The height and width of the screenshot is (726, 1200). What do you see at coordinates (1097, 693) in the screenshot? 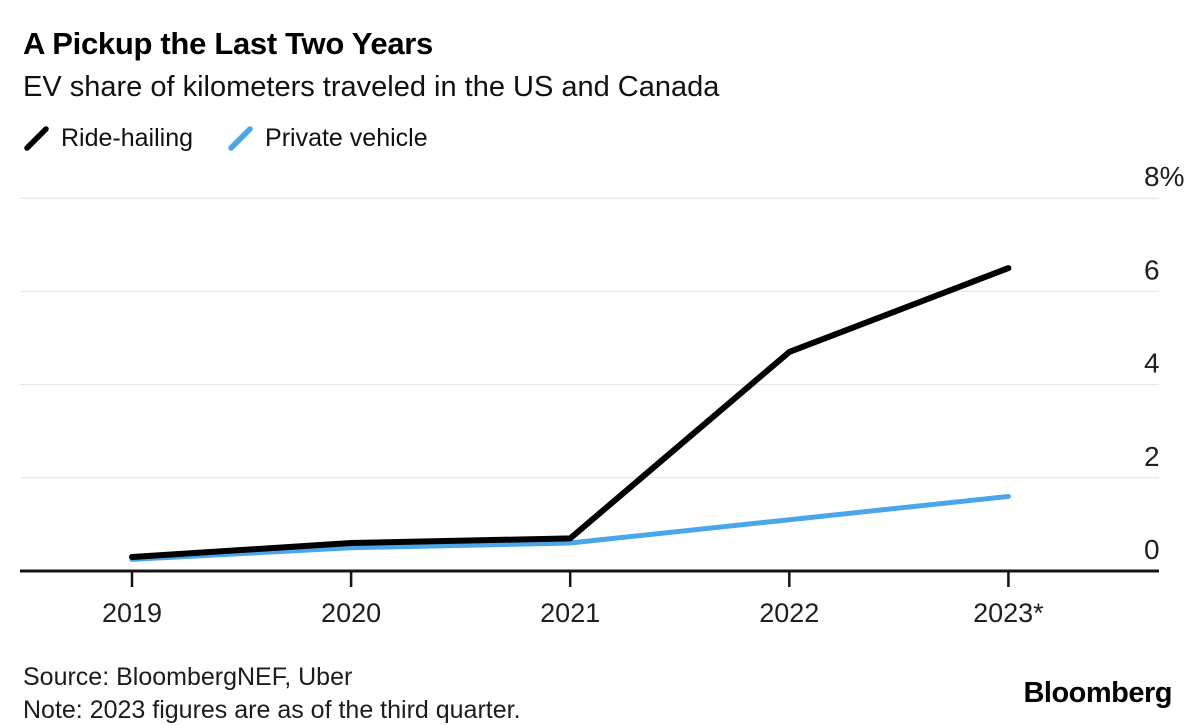
I see `bloomberg-logo: Bloomberg` at bounding box center [1097, 693].